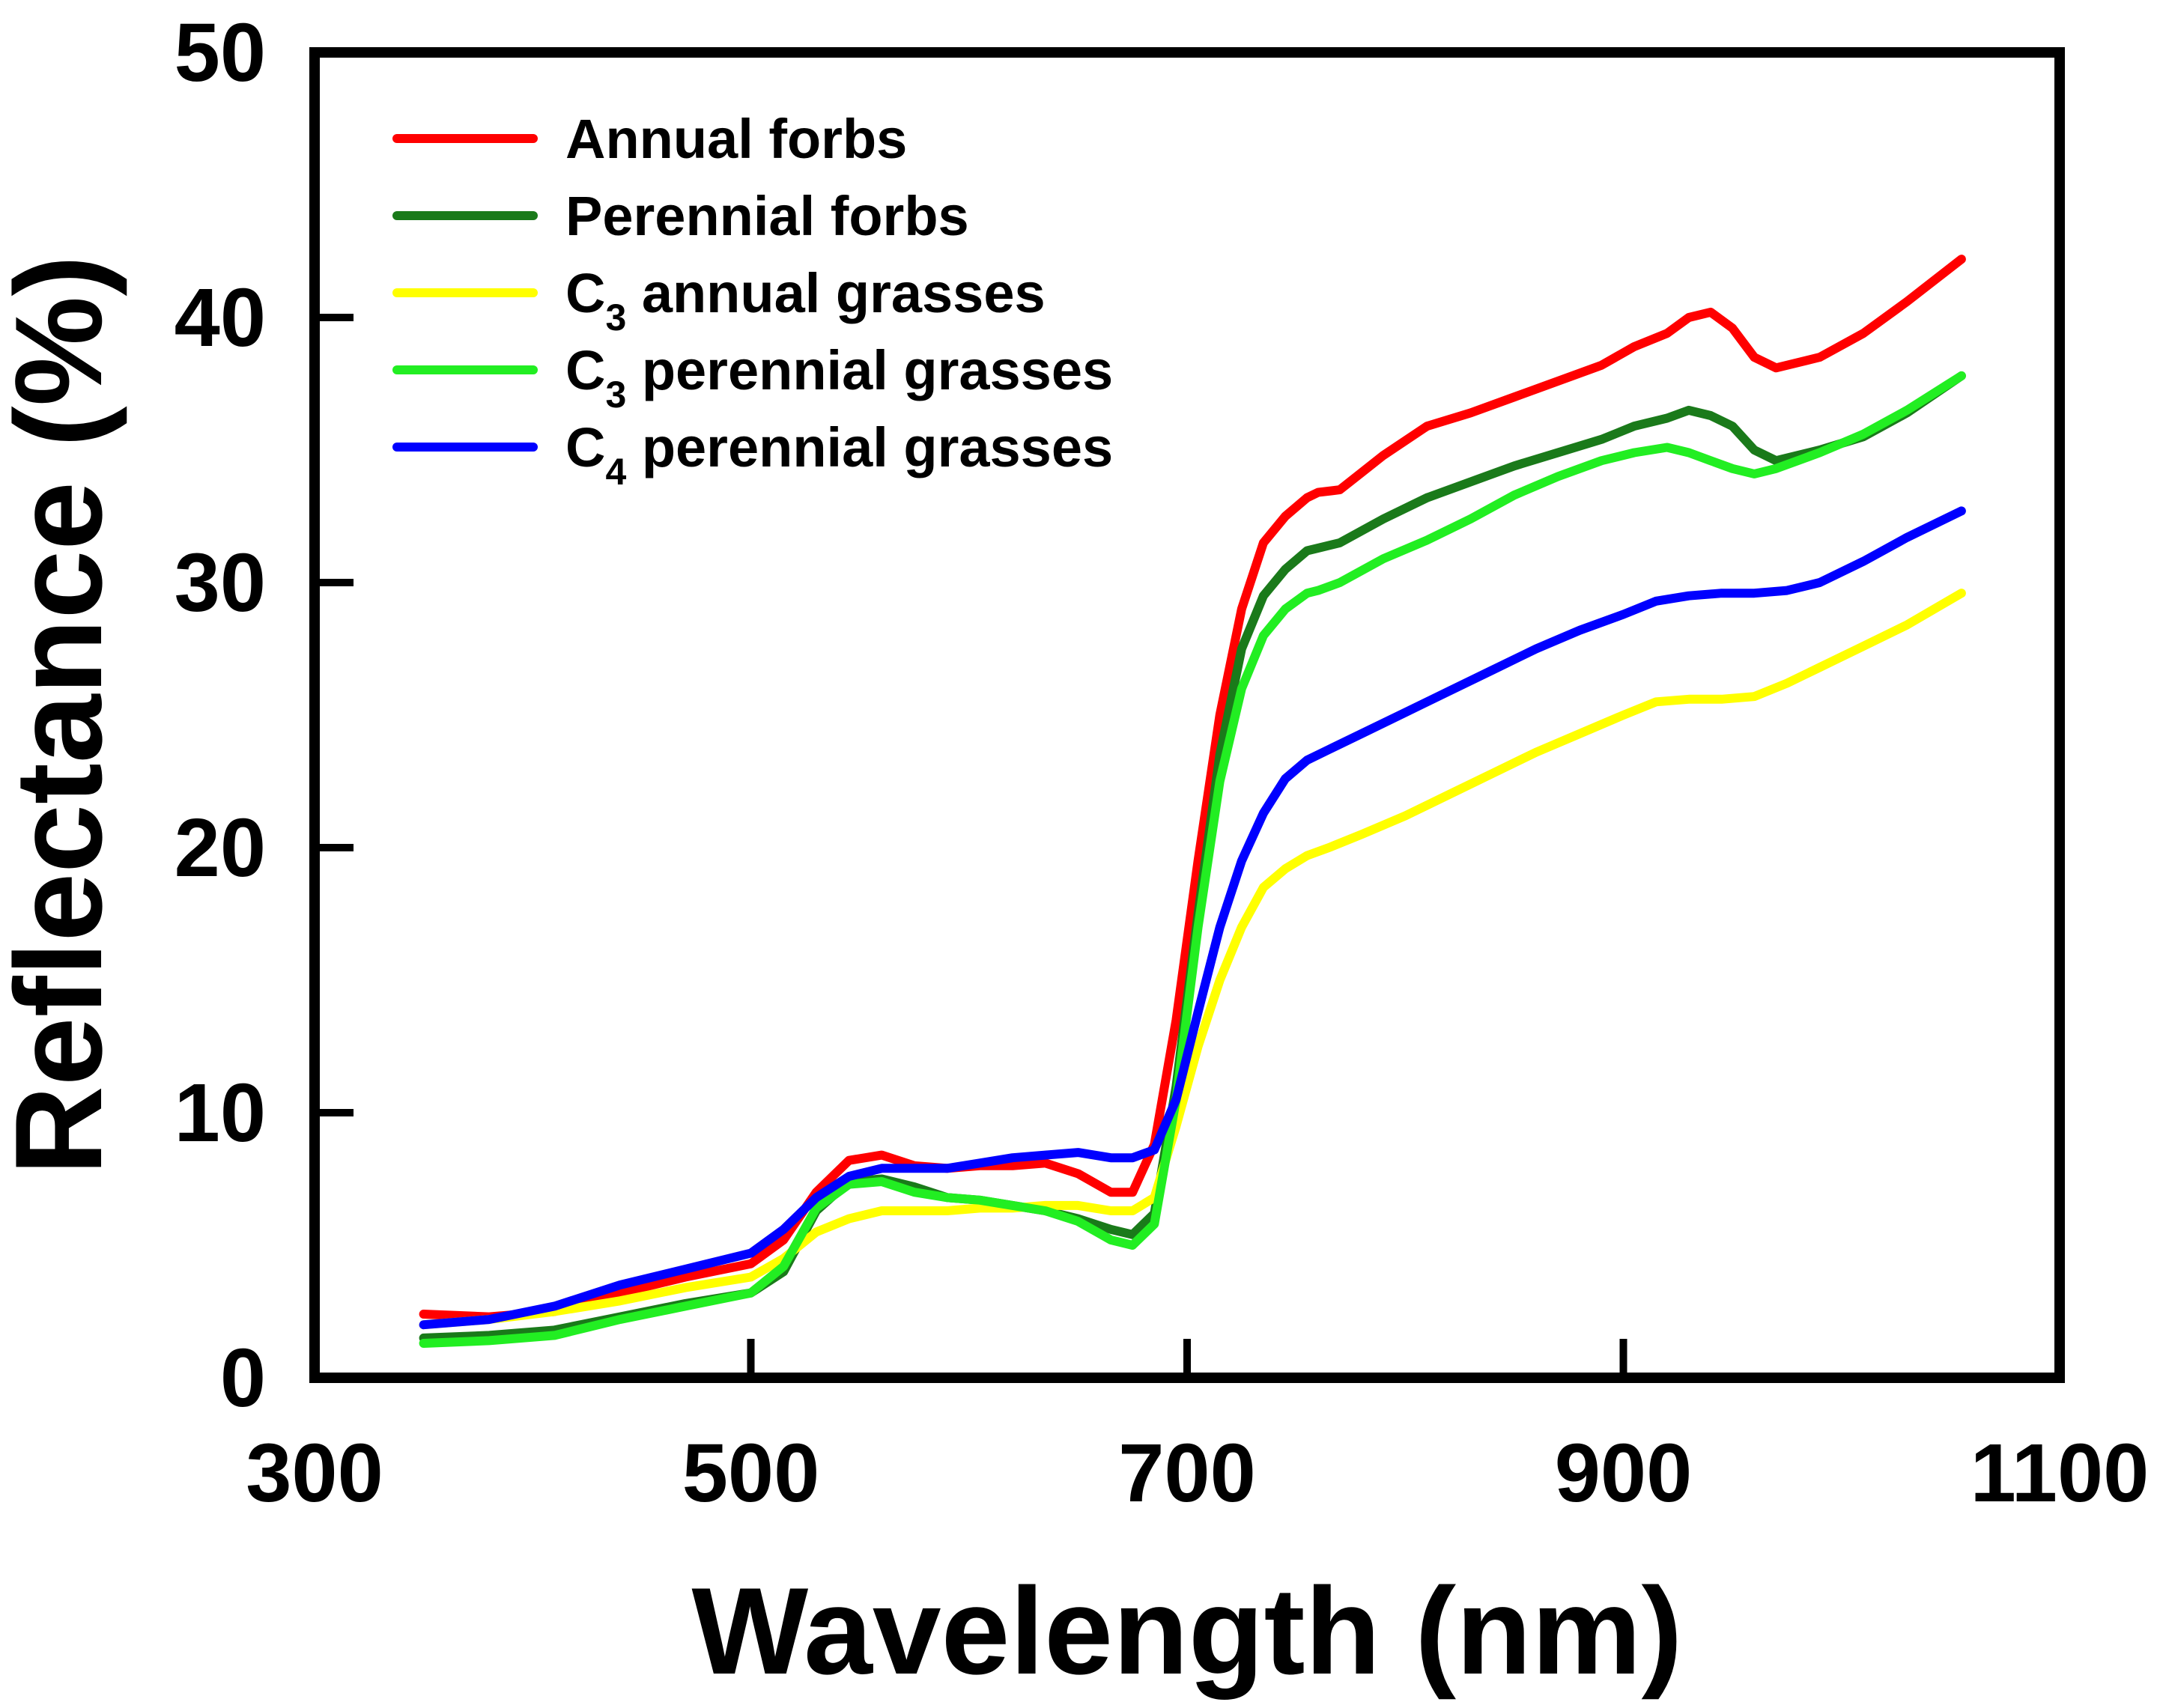  Describe the element at coordinates (751, 1473) in the screenshot. I see `x-tick-label-1: 500` at that location.